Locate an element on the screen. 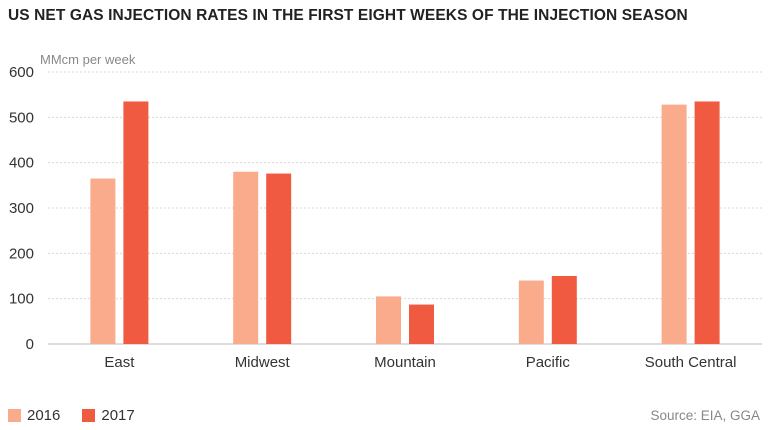 This screenshot has width=770, height=430. legend-item-2016: 2016 is located at coordinates (34, 415).